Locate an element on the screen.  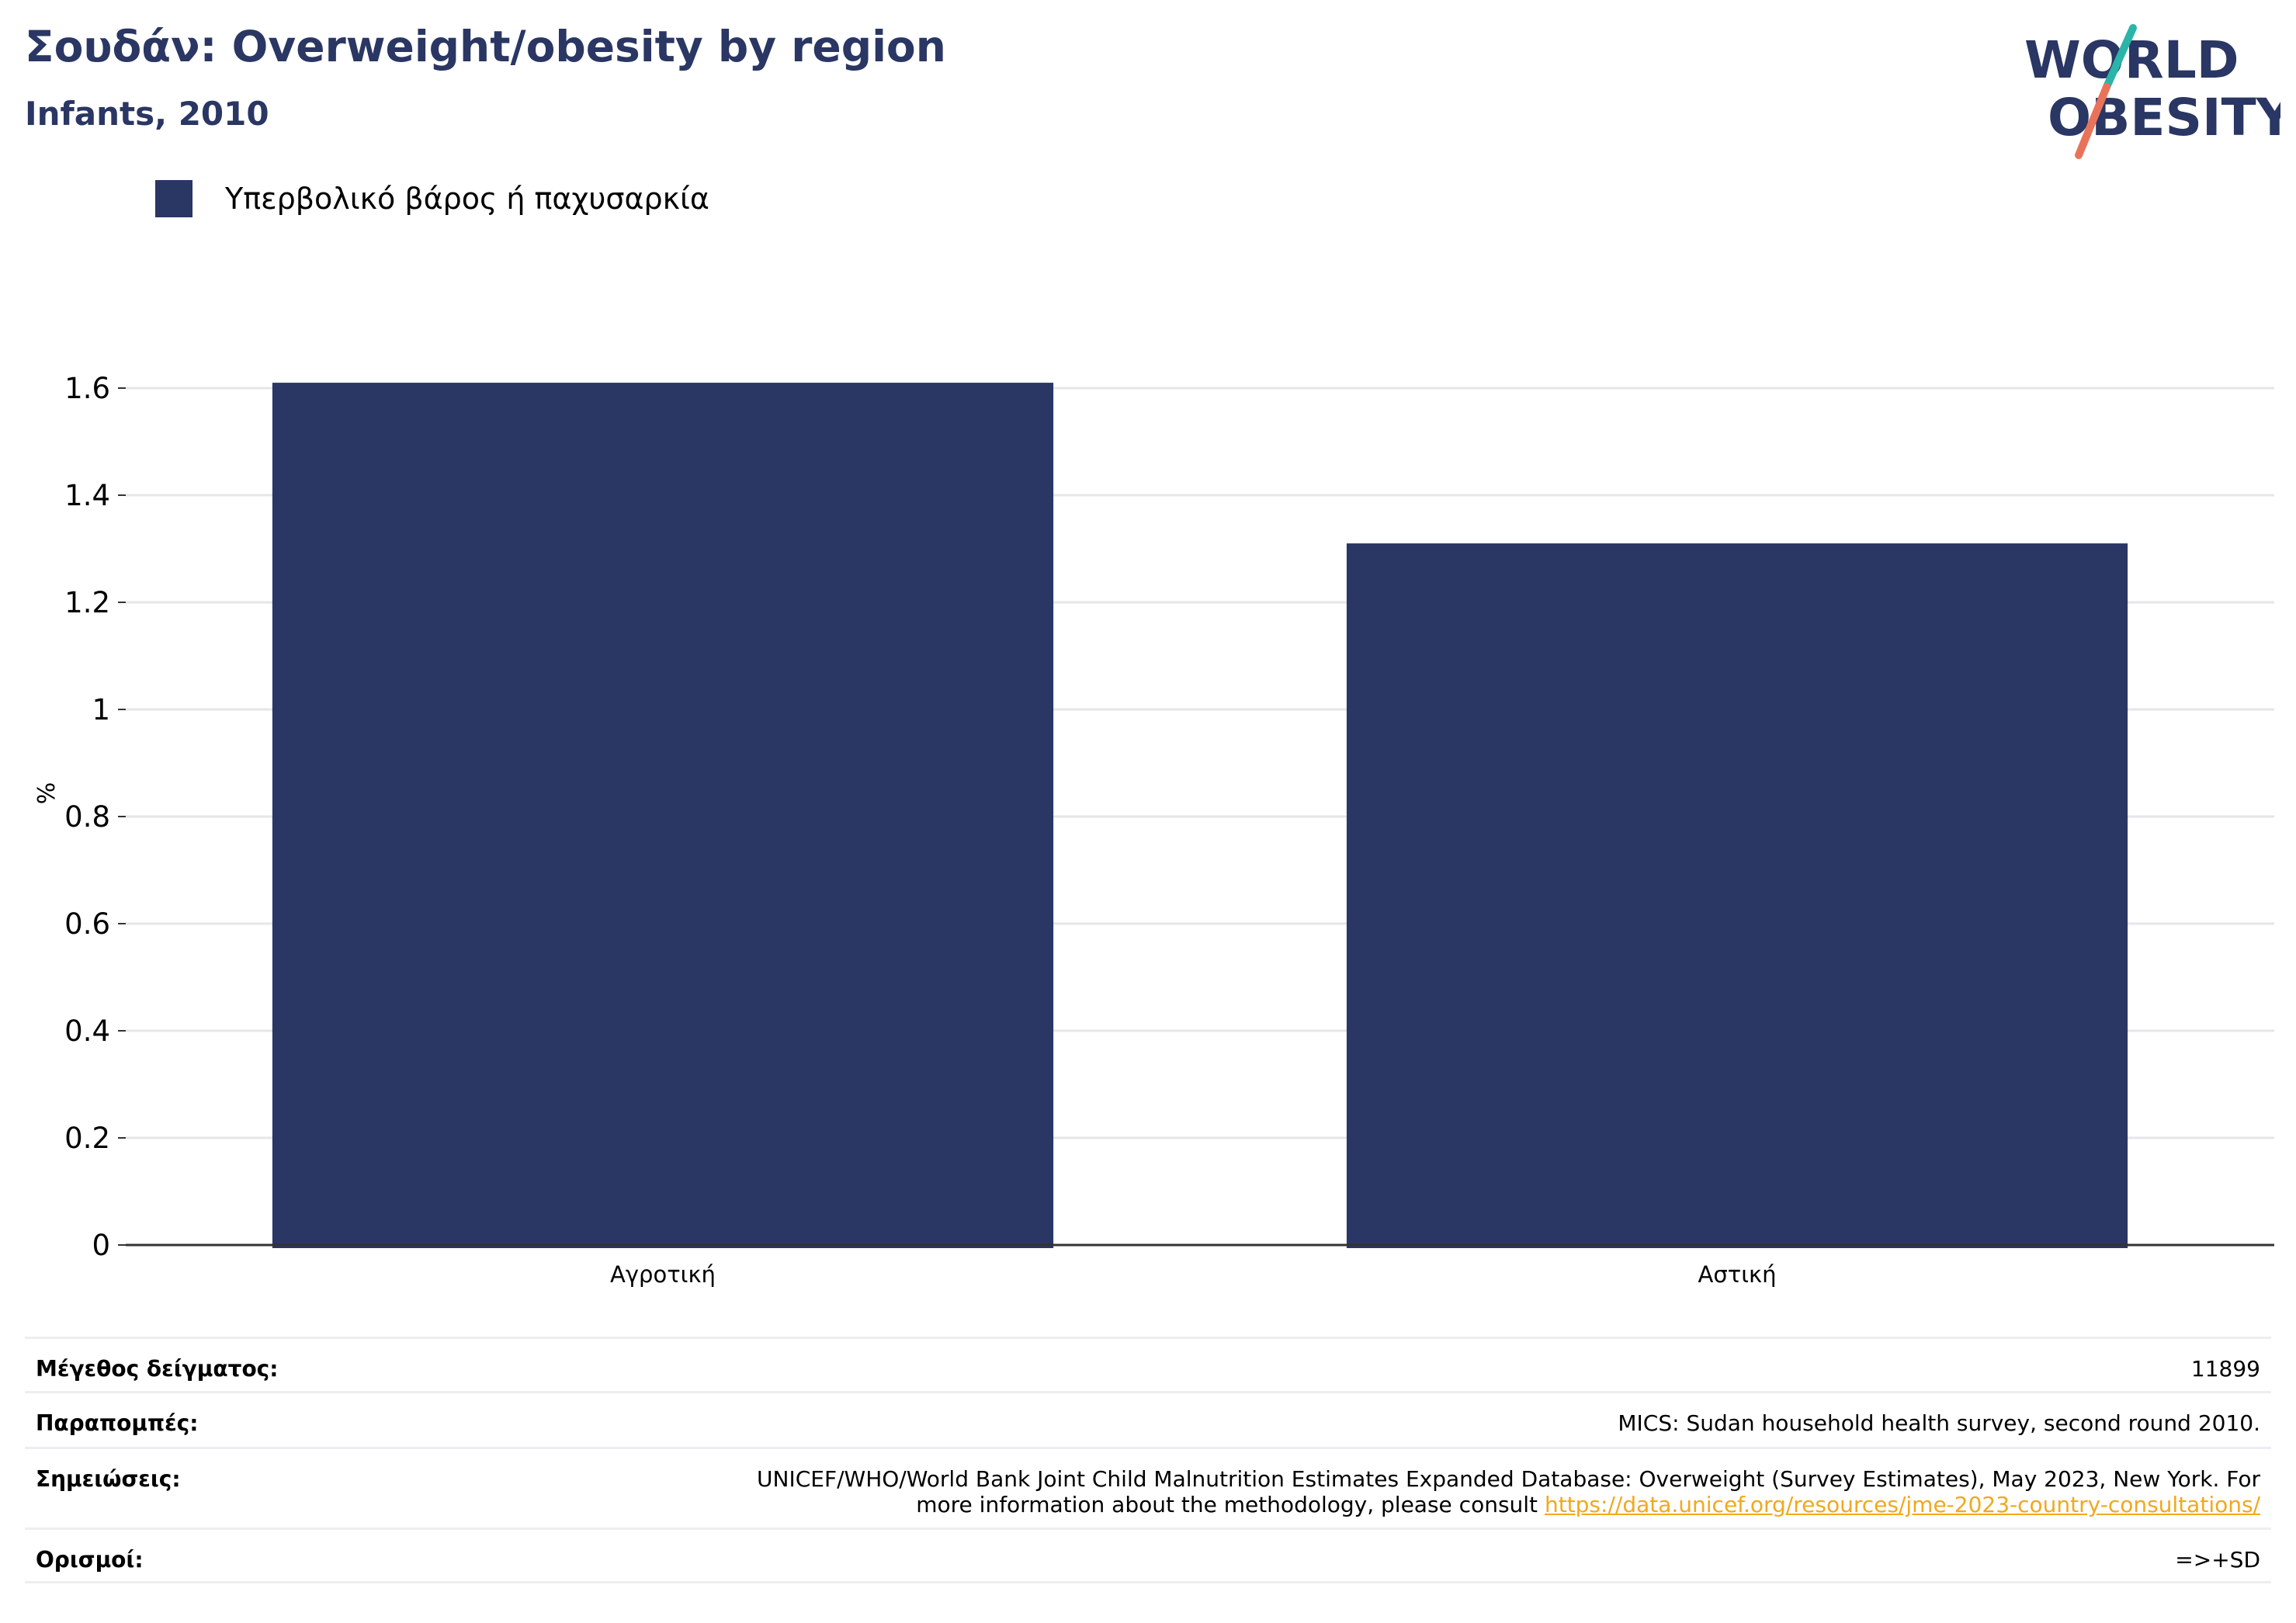
references-label: Παραπομπές: is located at coordinates (117, 1423).